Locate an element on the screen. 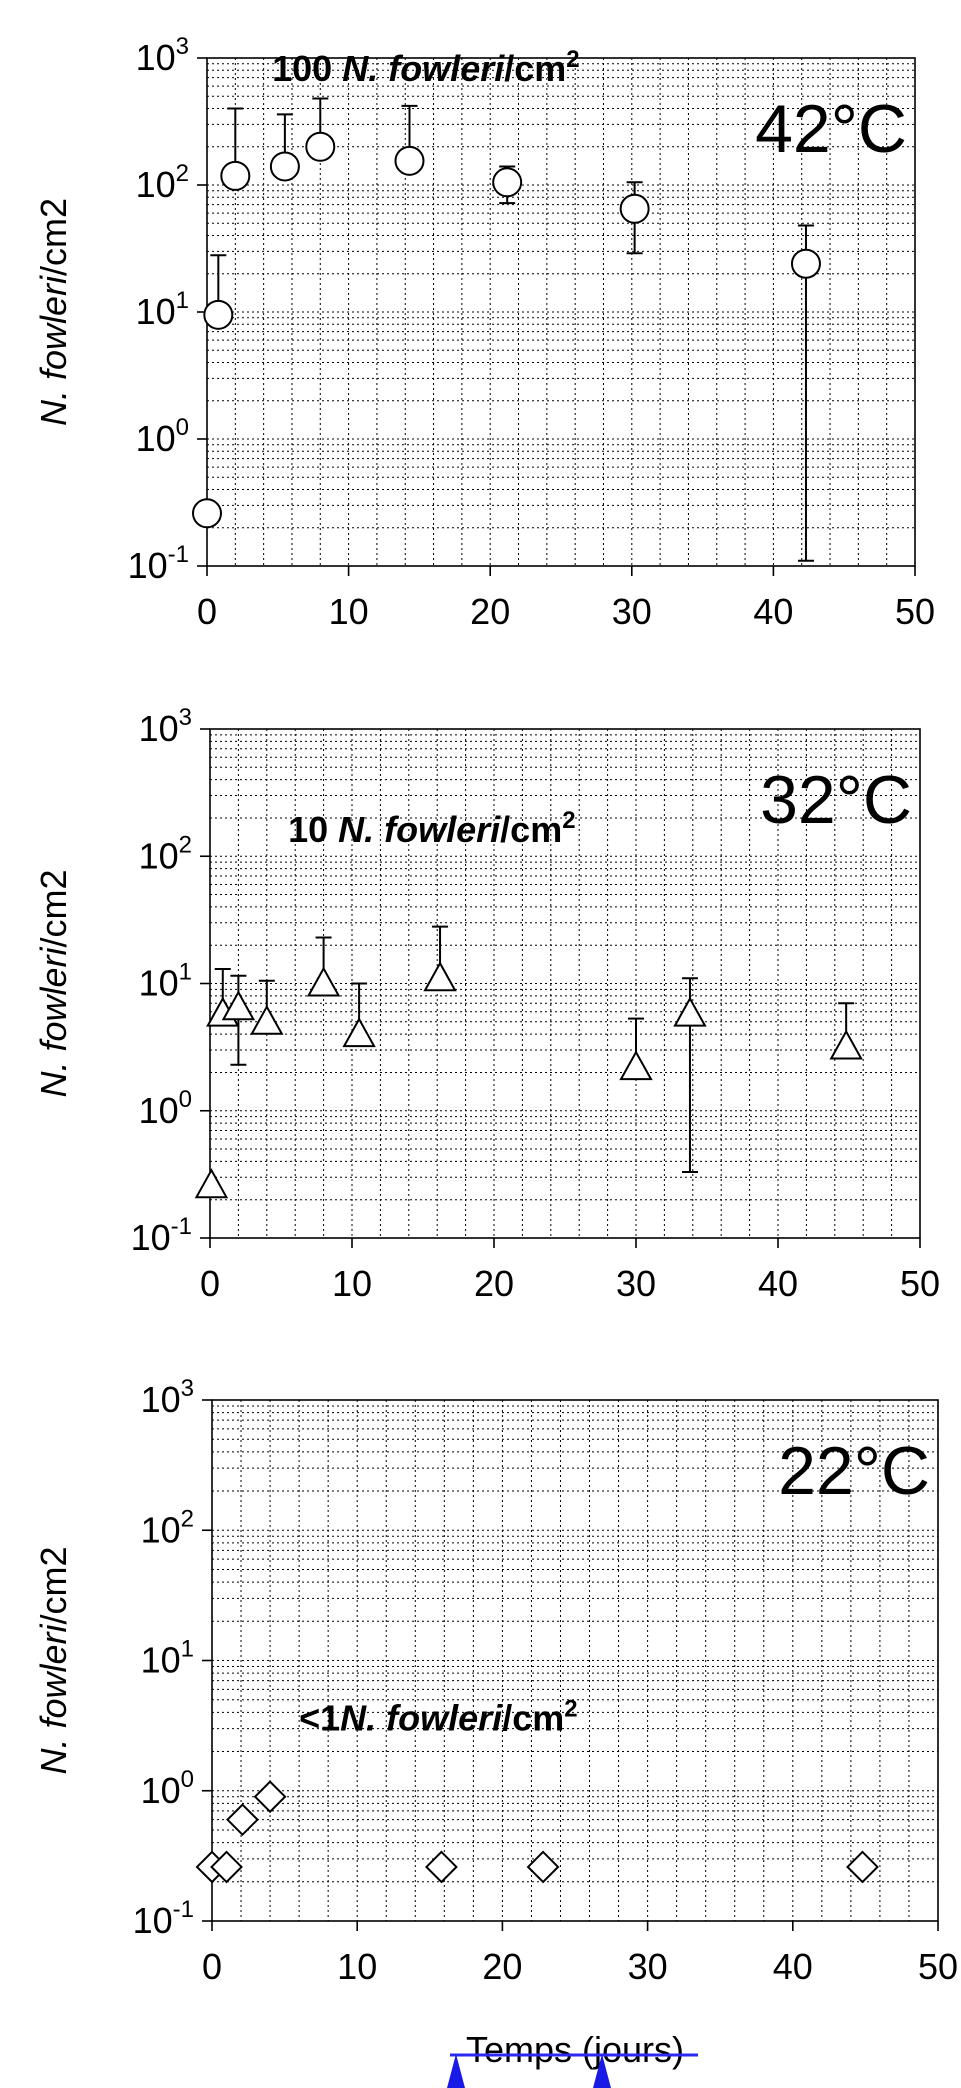 The width and height of the screenshot is (961, 2088). temperature-label: 22°C is located at coordinates (854, 1471).